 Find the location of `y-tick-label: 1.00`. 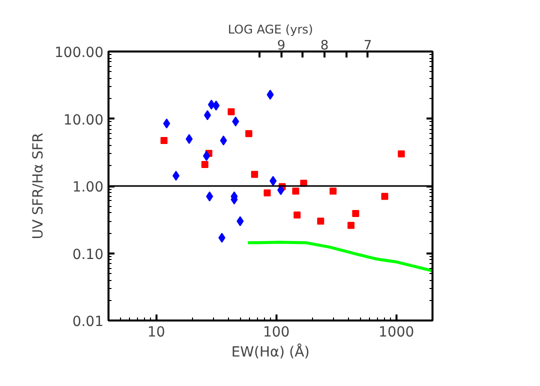

y-tick-label: 1.00 is located at coordinates (88, 188).